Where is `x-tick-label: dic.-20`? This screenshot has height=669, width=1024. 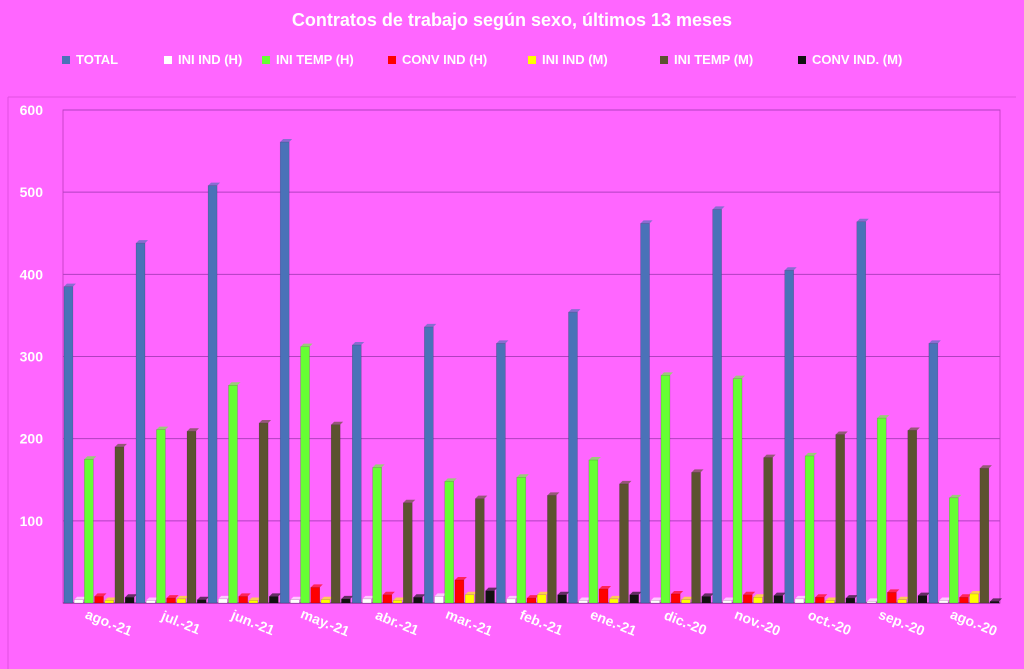
x-tick-label: dic.-20 is located at coordinates (685, 623).